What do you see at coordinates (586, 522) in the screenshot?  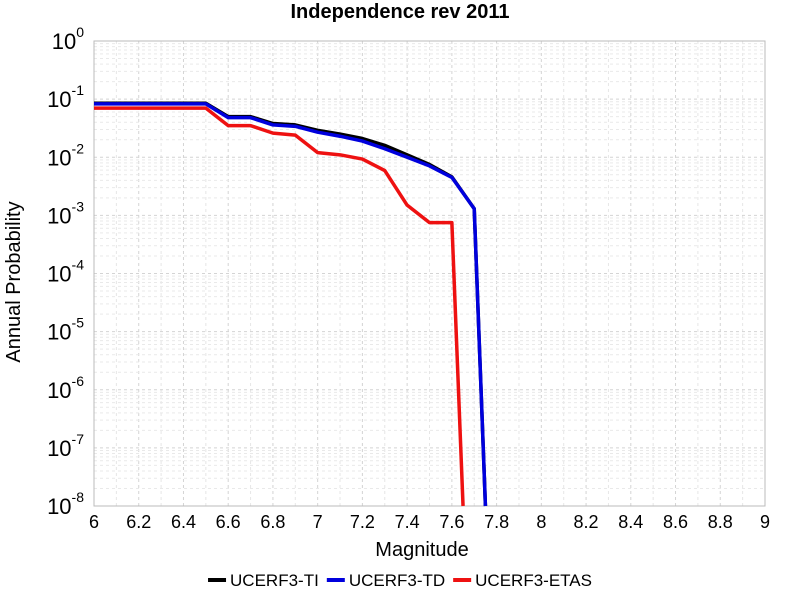 I see `x-tick-label: 8.2` at bounding box center [586, 522].